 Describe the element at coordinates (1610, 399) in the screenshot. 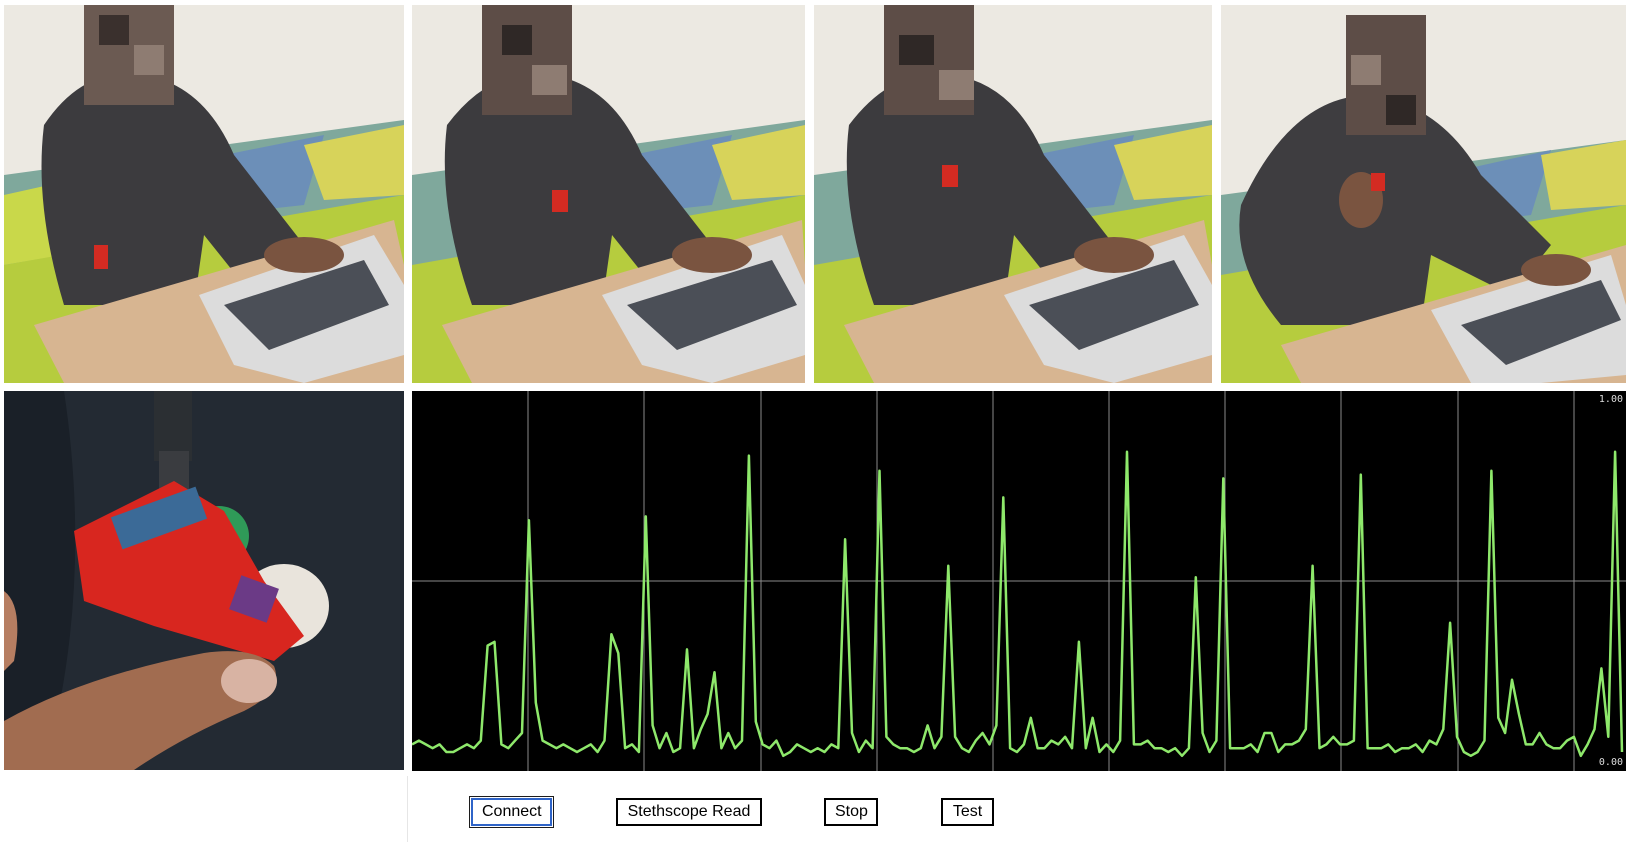

I see `scale-max-label: 1.00` at that location.